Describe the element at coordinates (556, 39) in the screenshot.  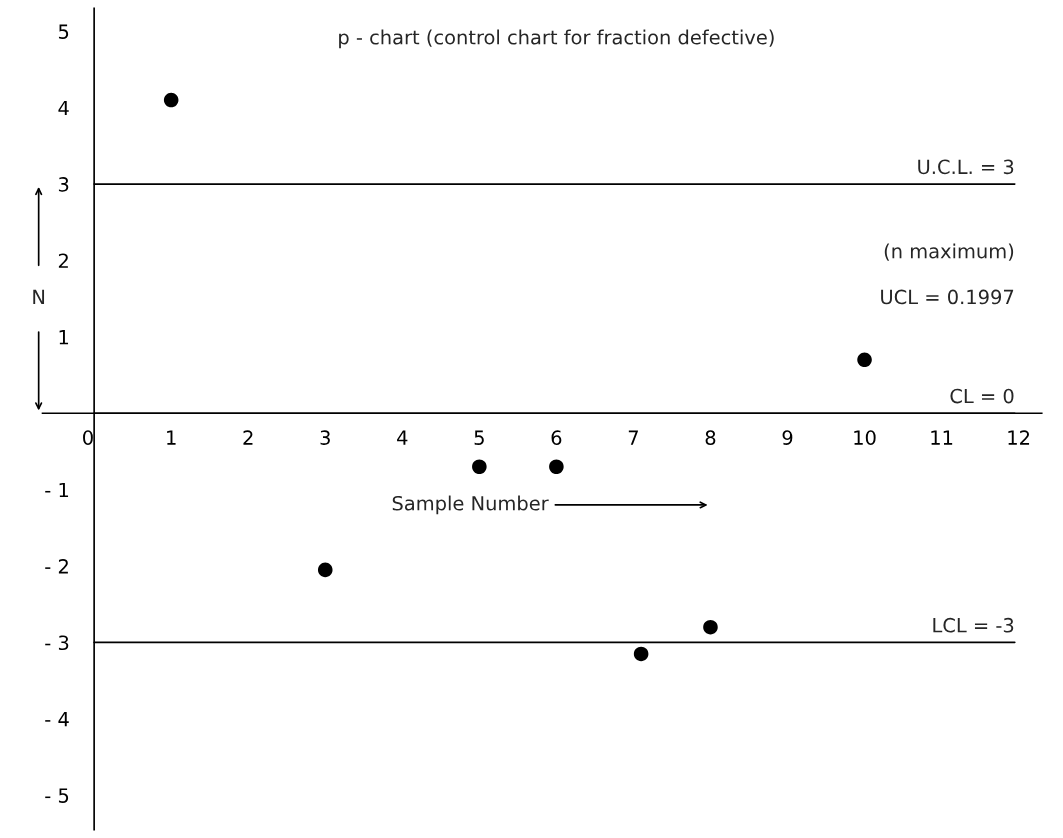
I see `text: p - chart (control chart for fraction defective)` at that location.